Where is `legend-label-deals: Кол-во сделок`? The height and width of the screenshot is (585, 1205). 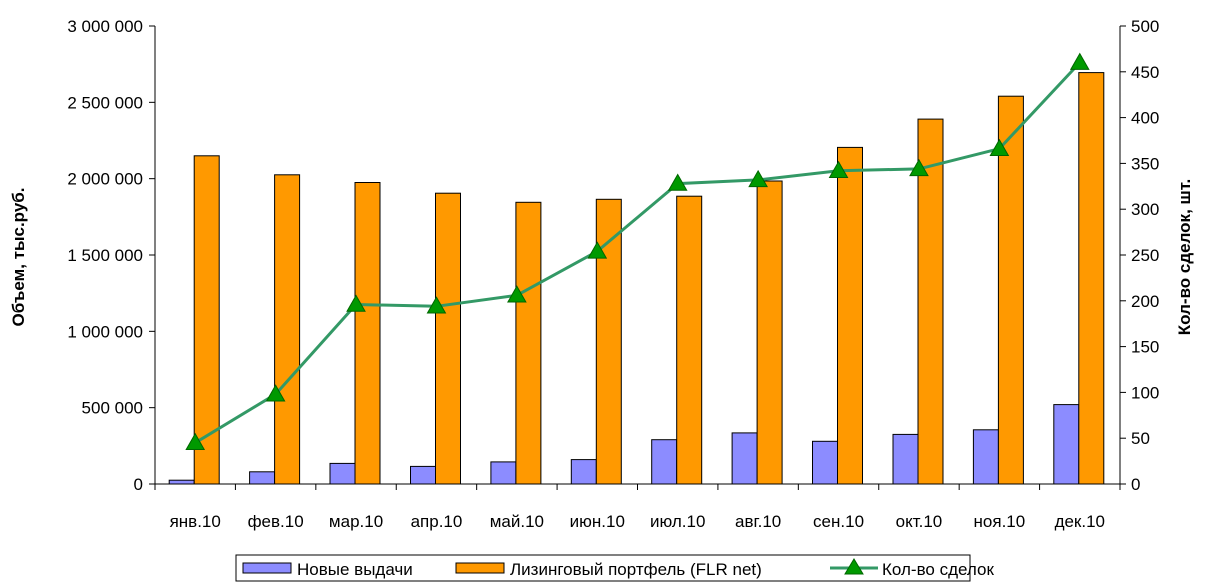
legend-label-deals: Кол-во сделок is located at coordinates (938, 569).